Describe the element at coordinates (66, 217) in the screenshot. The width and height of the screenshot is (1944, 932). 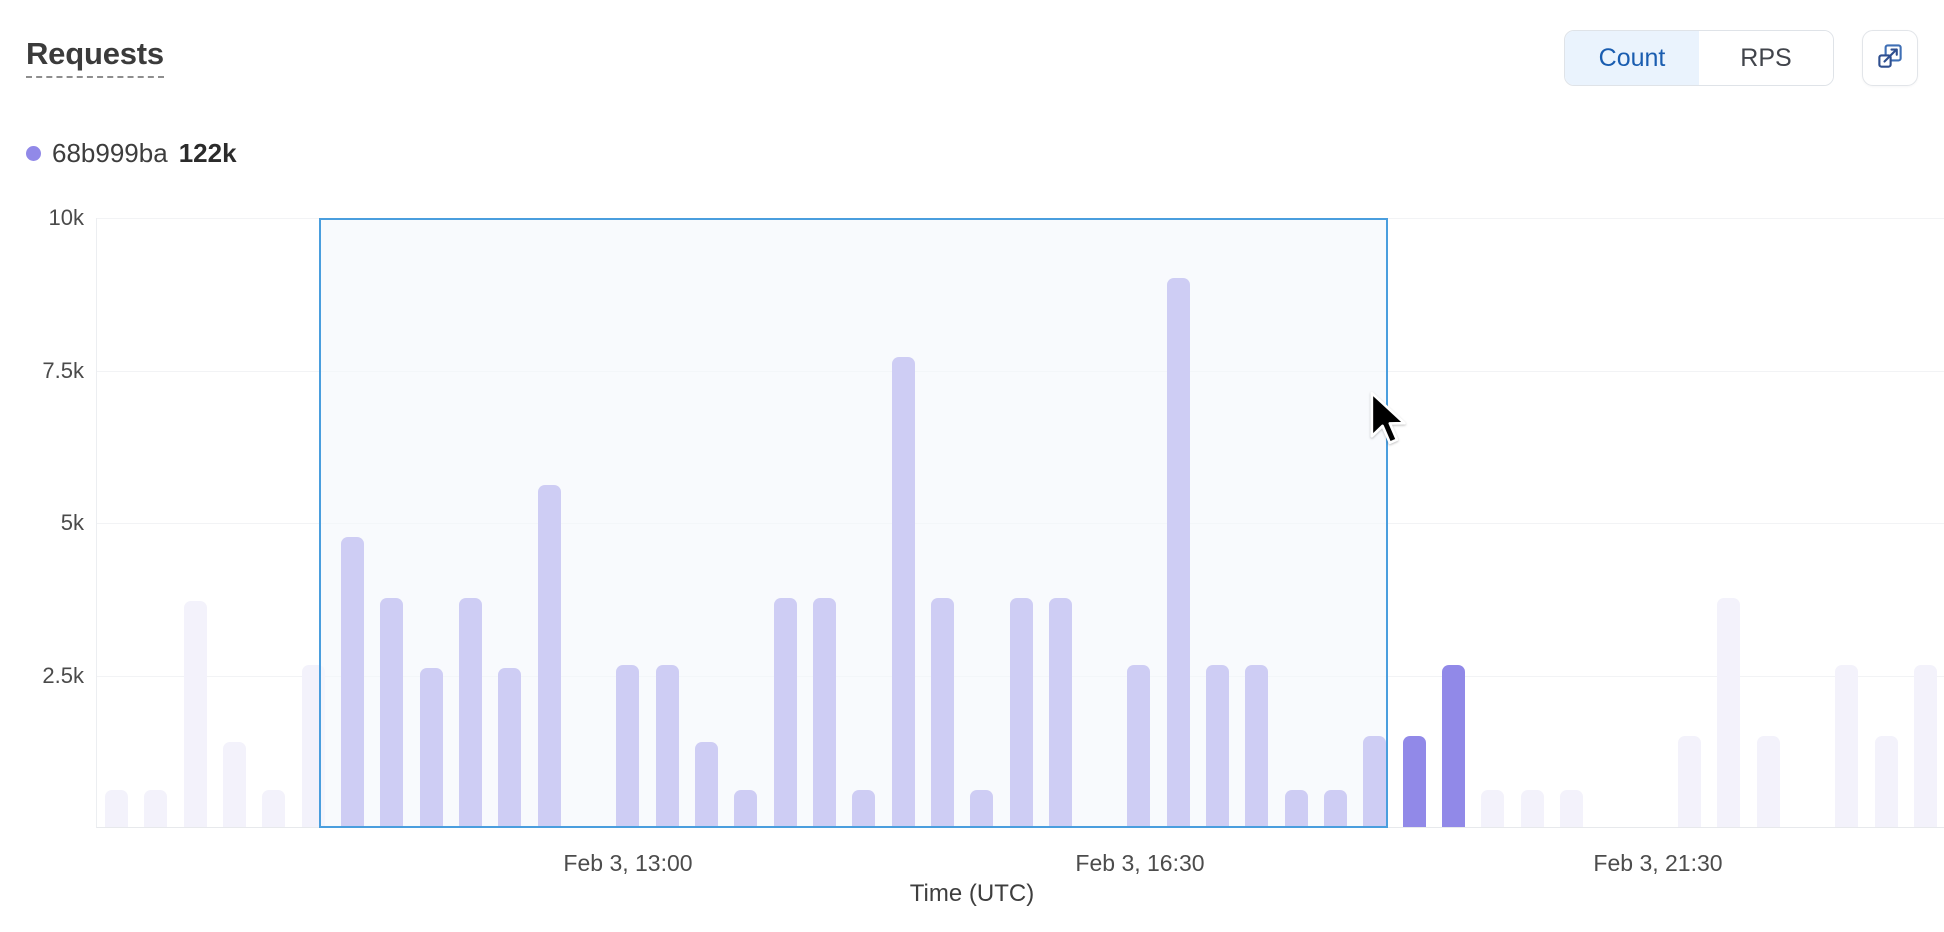
I see `y-axis-tick-label: 10k` at that location.